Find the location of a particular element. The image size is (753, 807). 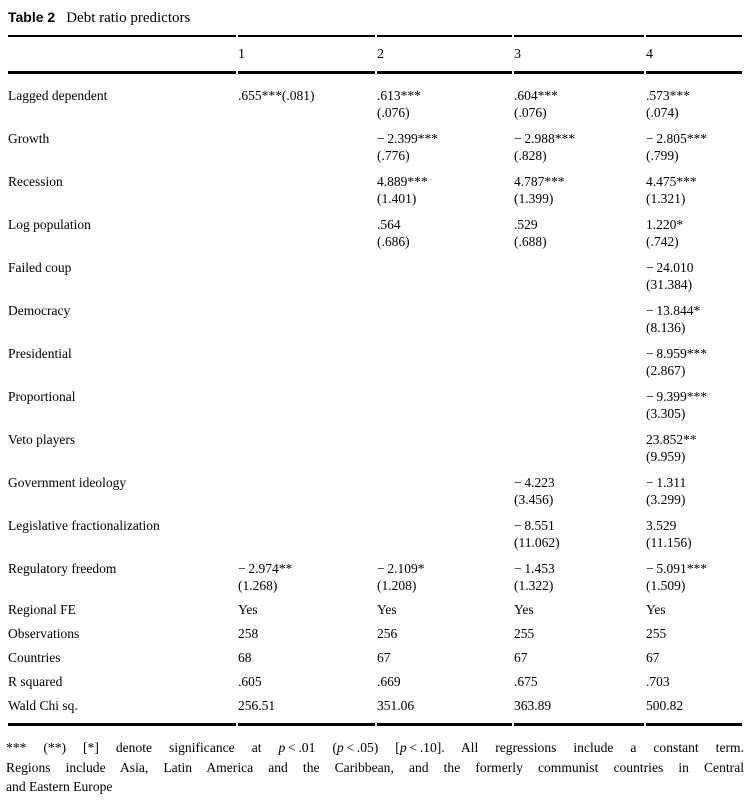

standard-error-value: (8.136) is located at coordinates (666, 327).